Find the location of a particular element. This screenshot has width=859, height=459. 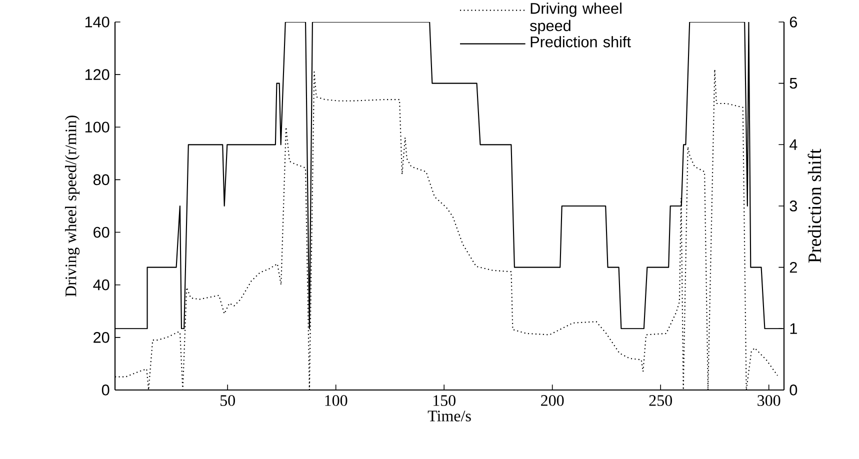

y2-tick-label: 0 is located at coordinates (794, 390).